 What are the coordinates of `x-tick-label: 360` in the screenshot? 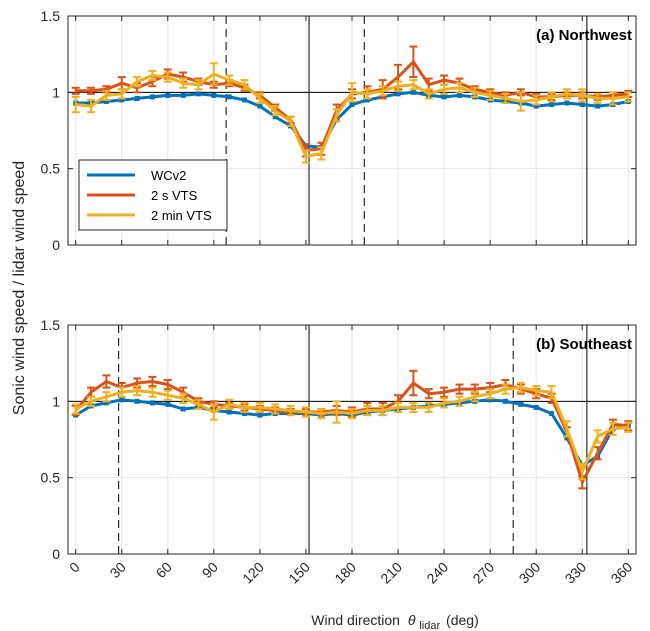 It's located at (622, 573).